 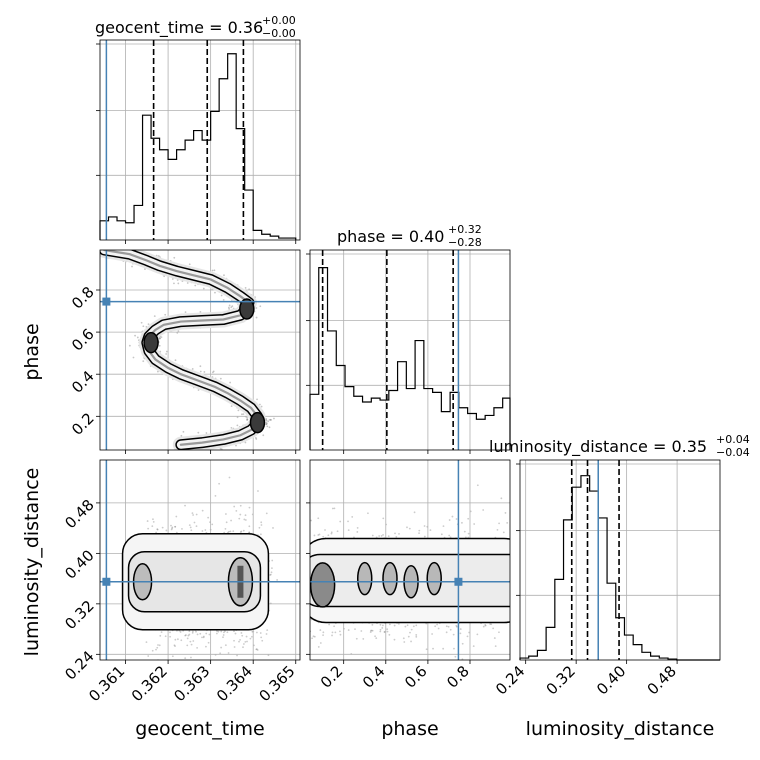 What do you see at coordinates (619, 568) in the screenshot?
I see `histogram-luminosity-distance` at bounding box center [619, 568].